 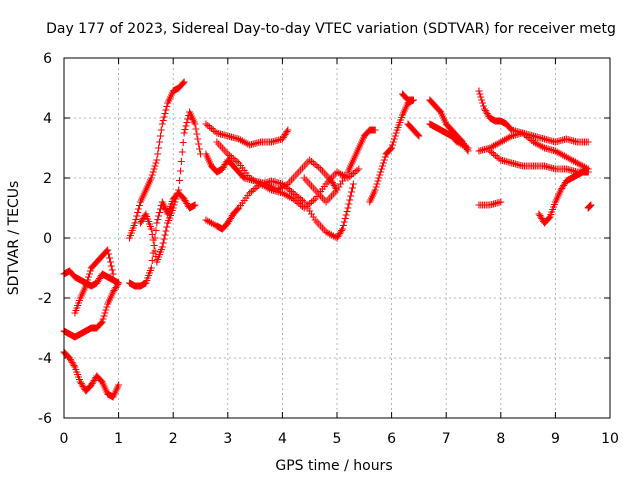 I want to click on series-track-j, so click(x=247, y=134).